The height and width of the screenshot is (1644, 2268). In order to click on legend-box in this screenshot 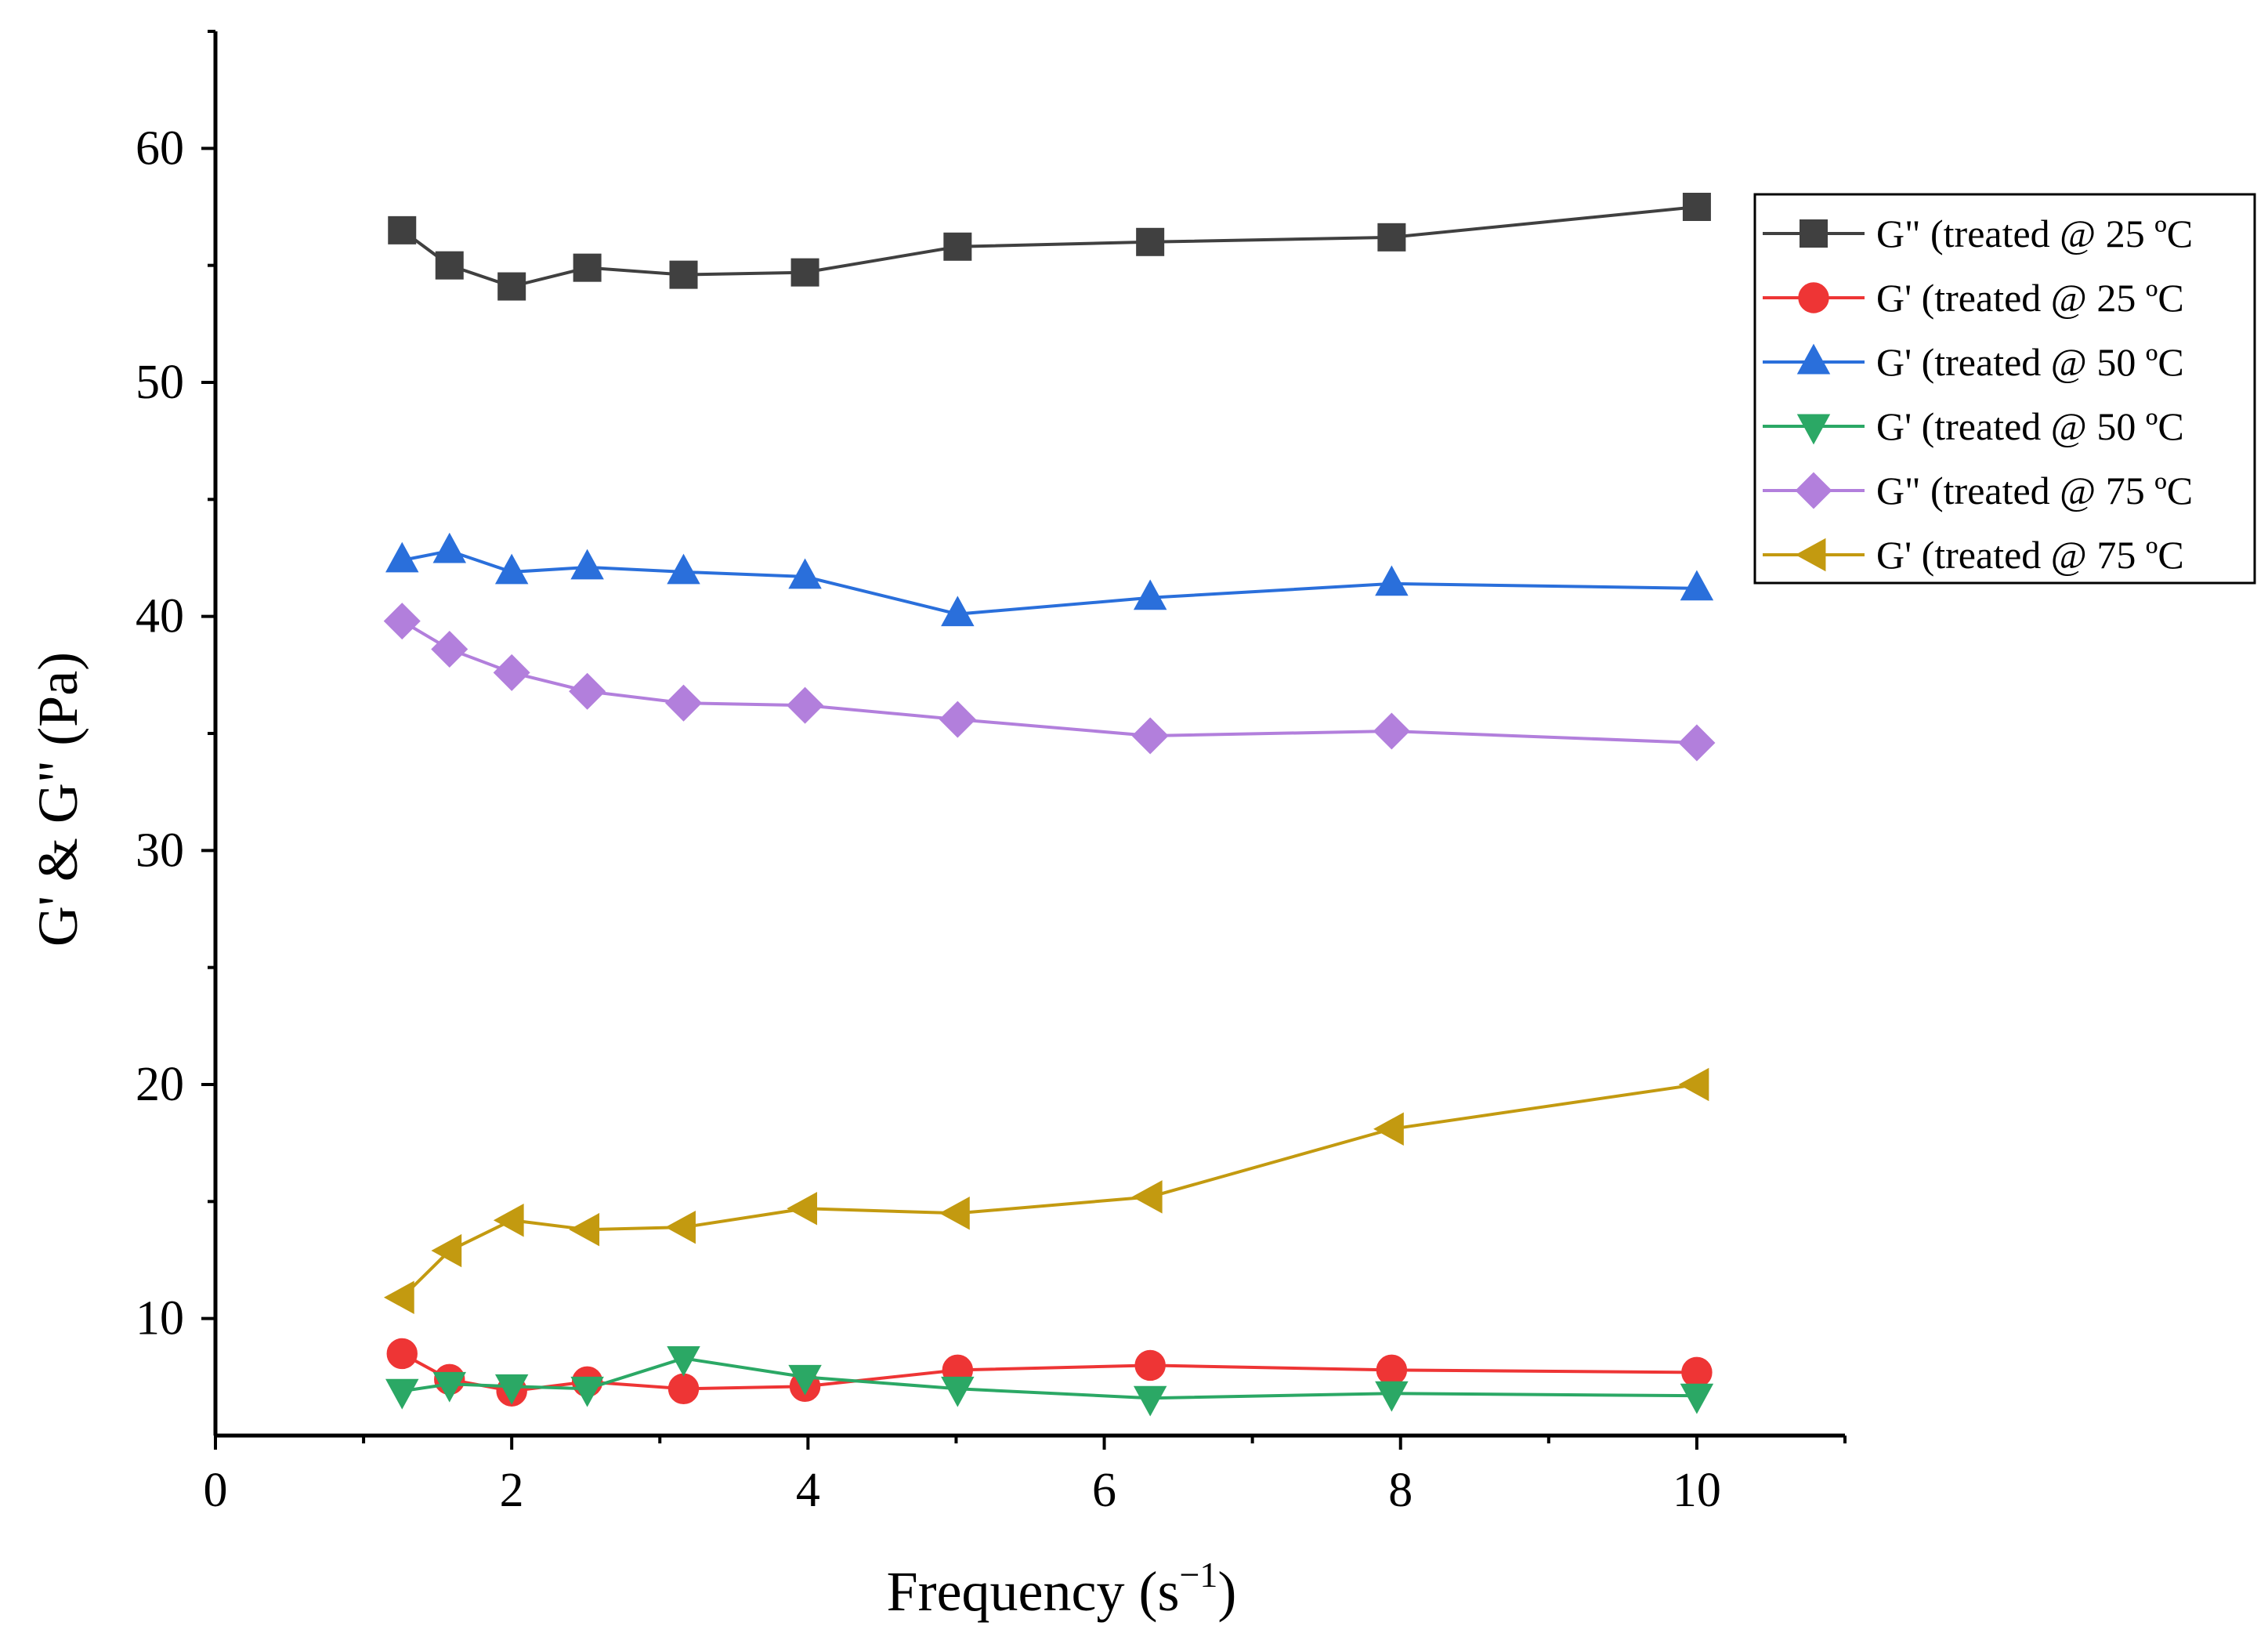, I will do `click(2005, 389)`.